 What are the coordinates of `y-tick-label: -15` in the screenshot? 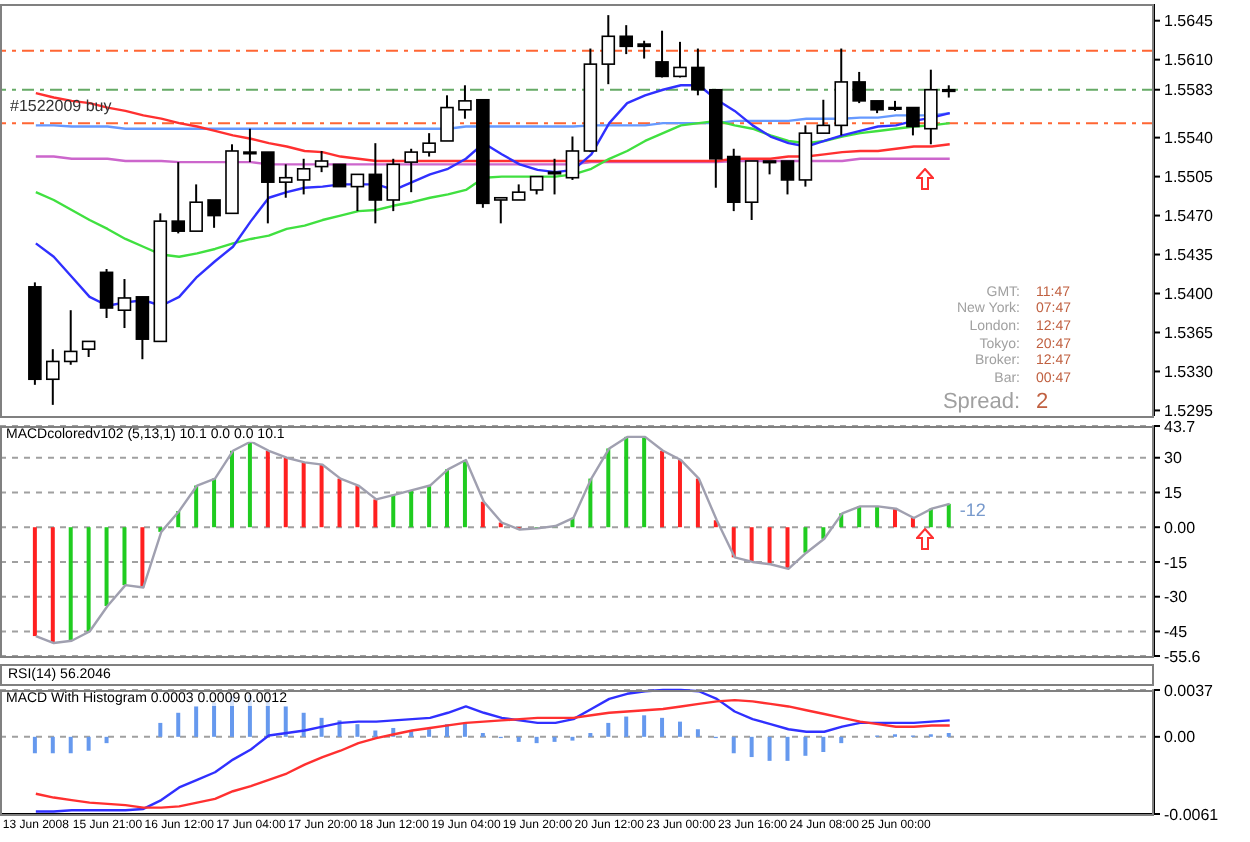 It's located at (1176, 562).